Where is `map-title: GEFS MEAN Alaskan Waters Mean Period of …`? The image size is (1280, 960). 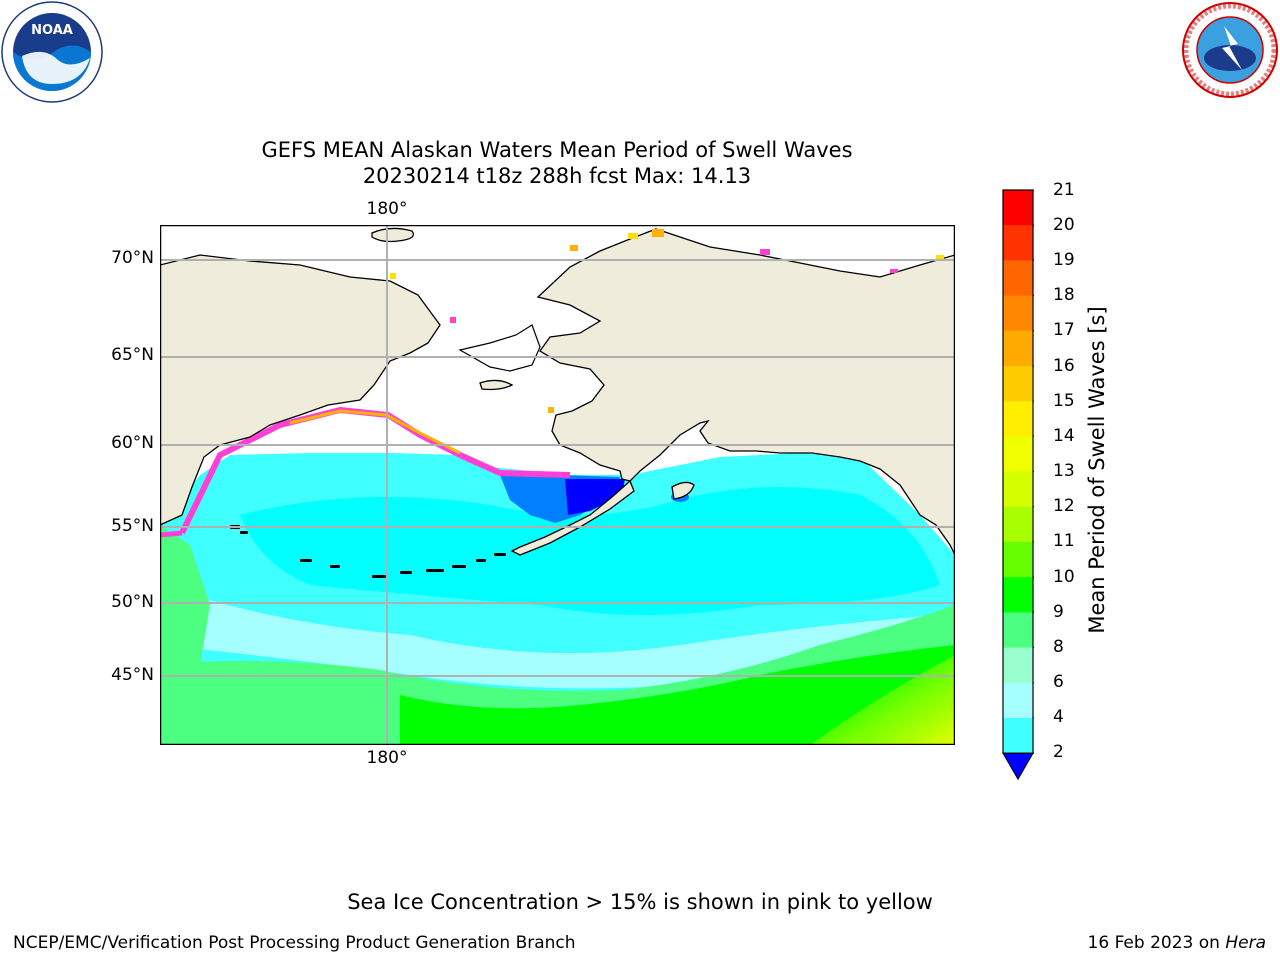 map-title: GEFS MEAN Alaskan Waters Mean Period of … is located at coordinates (557, 150).